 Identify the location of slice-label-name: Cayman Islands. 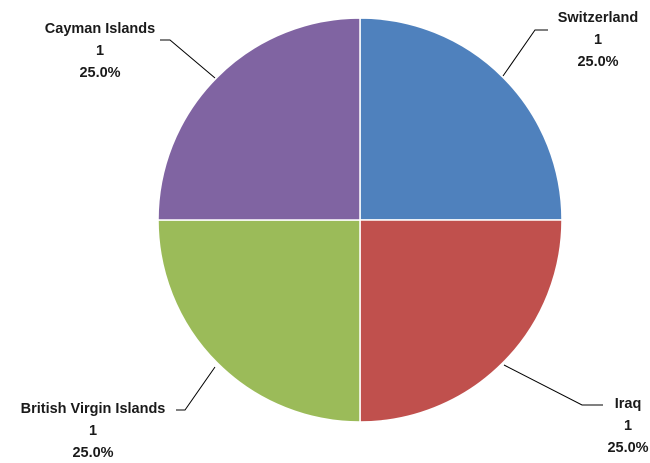
(100, 29).